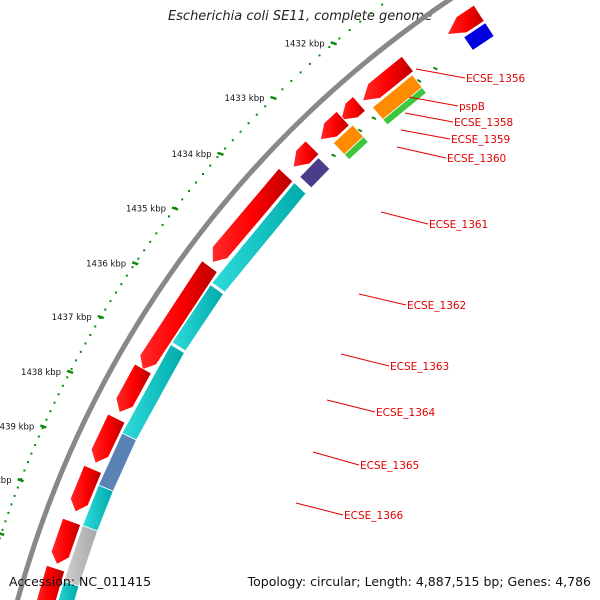 Image resolution: width=600 pixels, height=600 pixels. Describe the element at coordinates (305, 44) in the screenshot. I see `scale-tick-label: 1432 kbp` at that location.